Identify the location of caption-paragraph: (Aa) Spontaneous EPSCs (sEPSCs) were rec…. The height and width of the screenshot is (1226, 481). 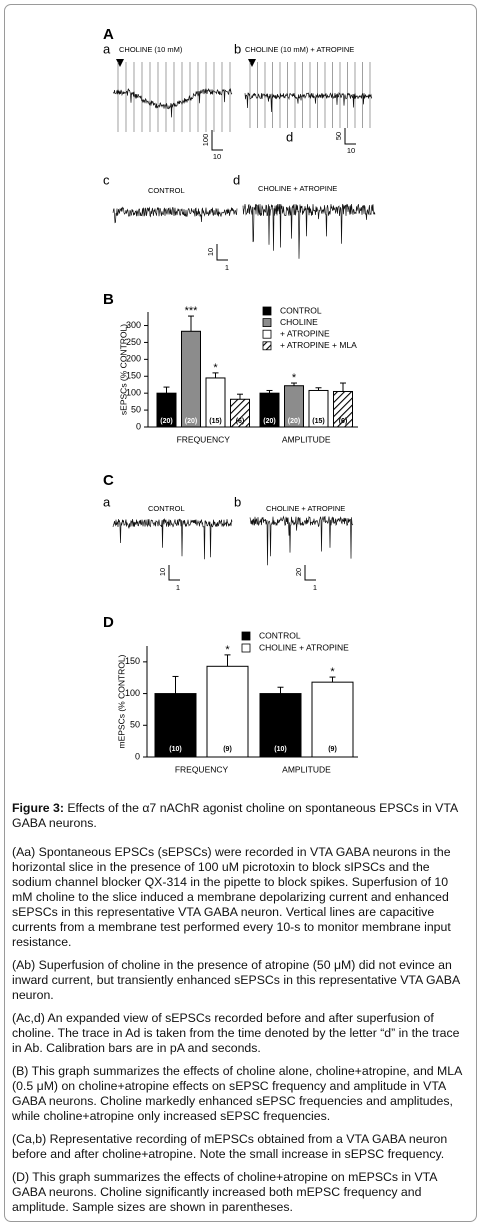
(231, 897).